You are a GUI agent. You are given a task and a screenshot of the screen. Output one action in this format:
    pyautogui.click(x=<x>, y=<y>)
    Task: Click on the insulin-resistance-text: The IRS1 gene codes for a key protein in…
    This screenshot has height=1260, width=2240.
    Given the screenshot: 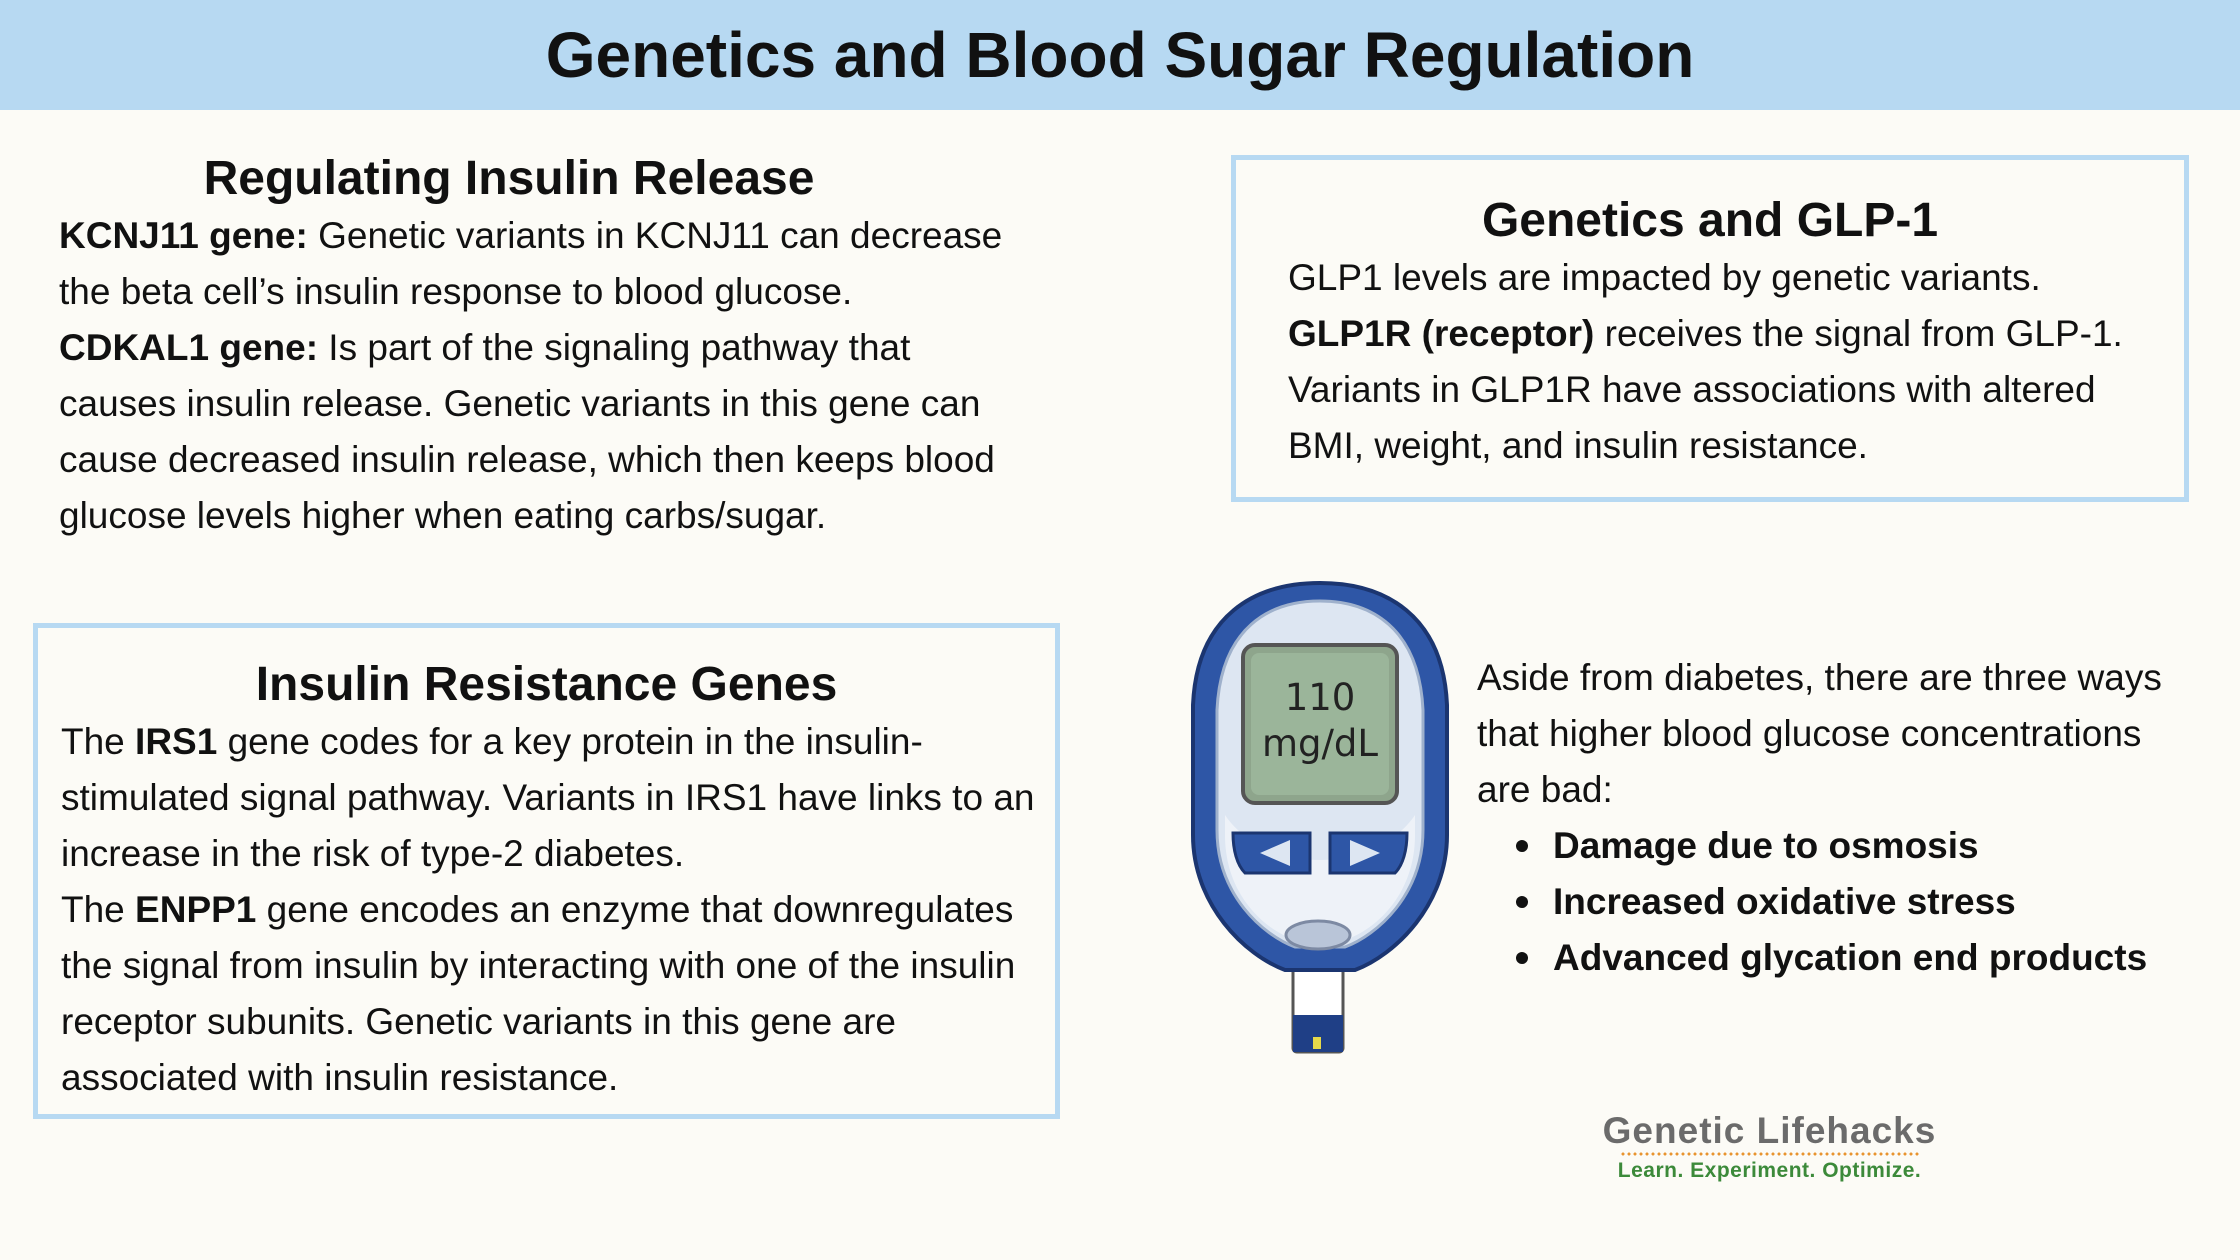 What is the action you would take?
    pyautogui.click(x=546, y=910)
    